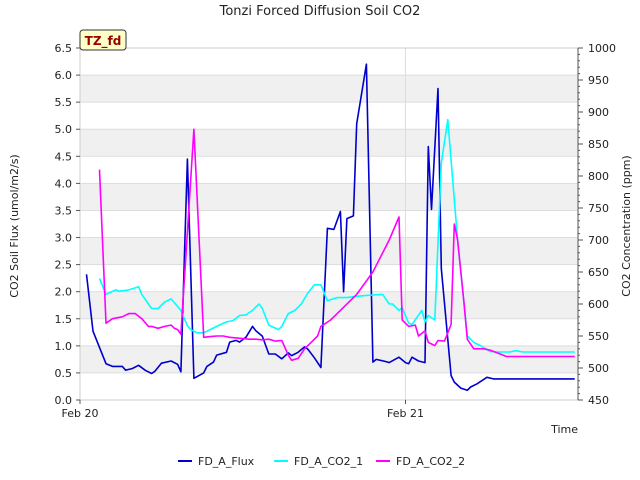 Image resolution: width=640 pixels, height=480 pixels. What do you see at coordinates (64, 346) in the screenshot?
I see `left-tick-label: 1.0` at bounding box center [64, 346].